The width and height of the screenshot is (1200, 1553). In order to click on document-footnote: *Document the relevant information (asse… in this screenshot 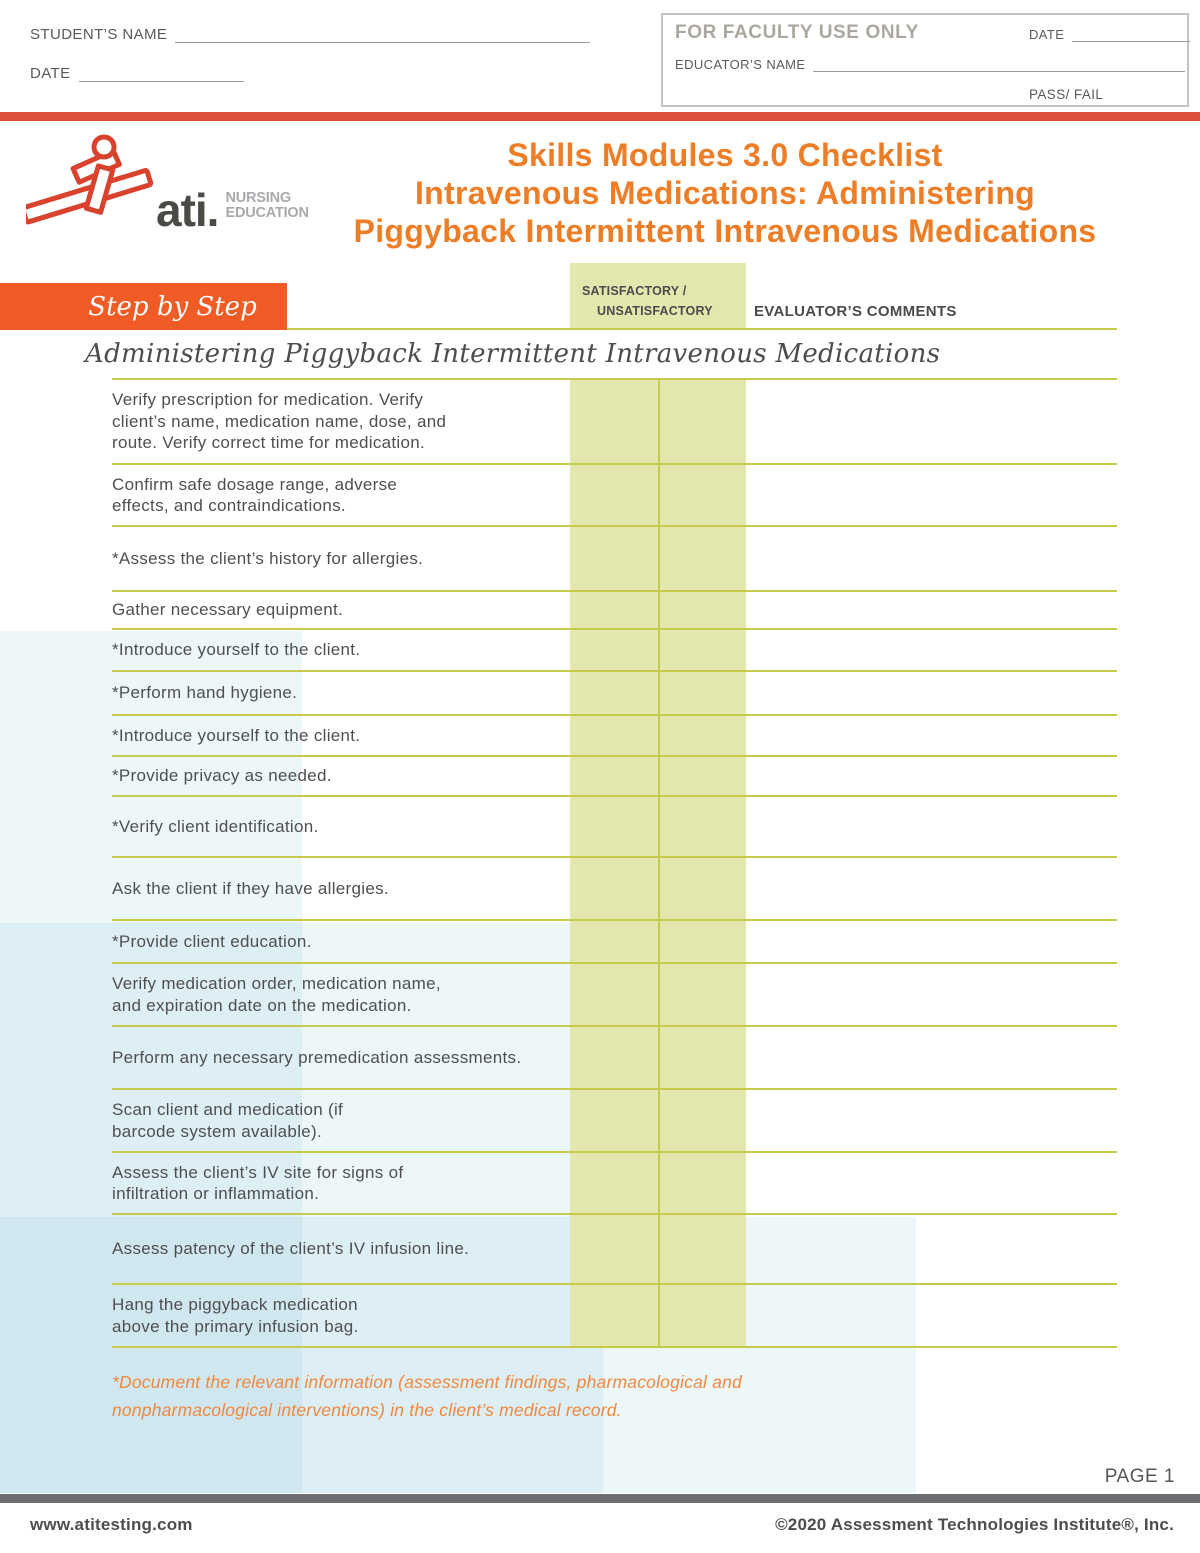, I will do `click(427, 1396)`.